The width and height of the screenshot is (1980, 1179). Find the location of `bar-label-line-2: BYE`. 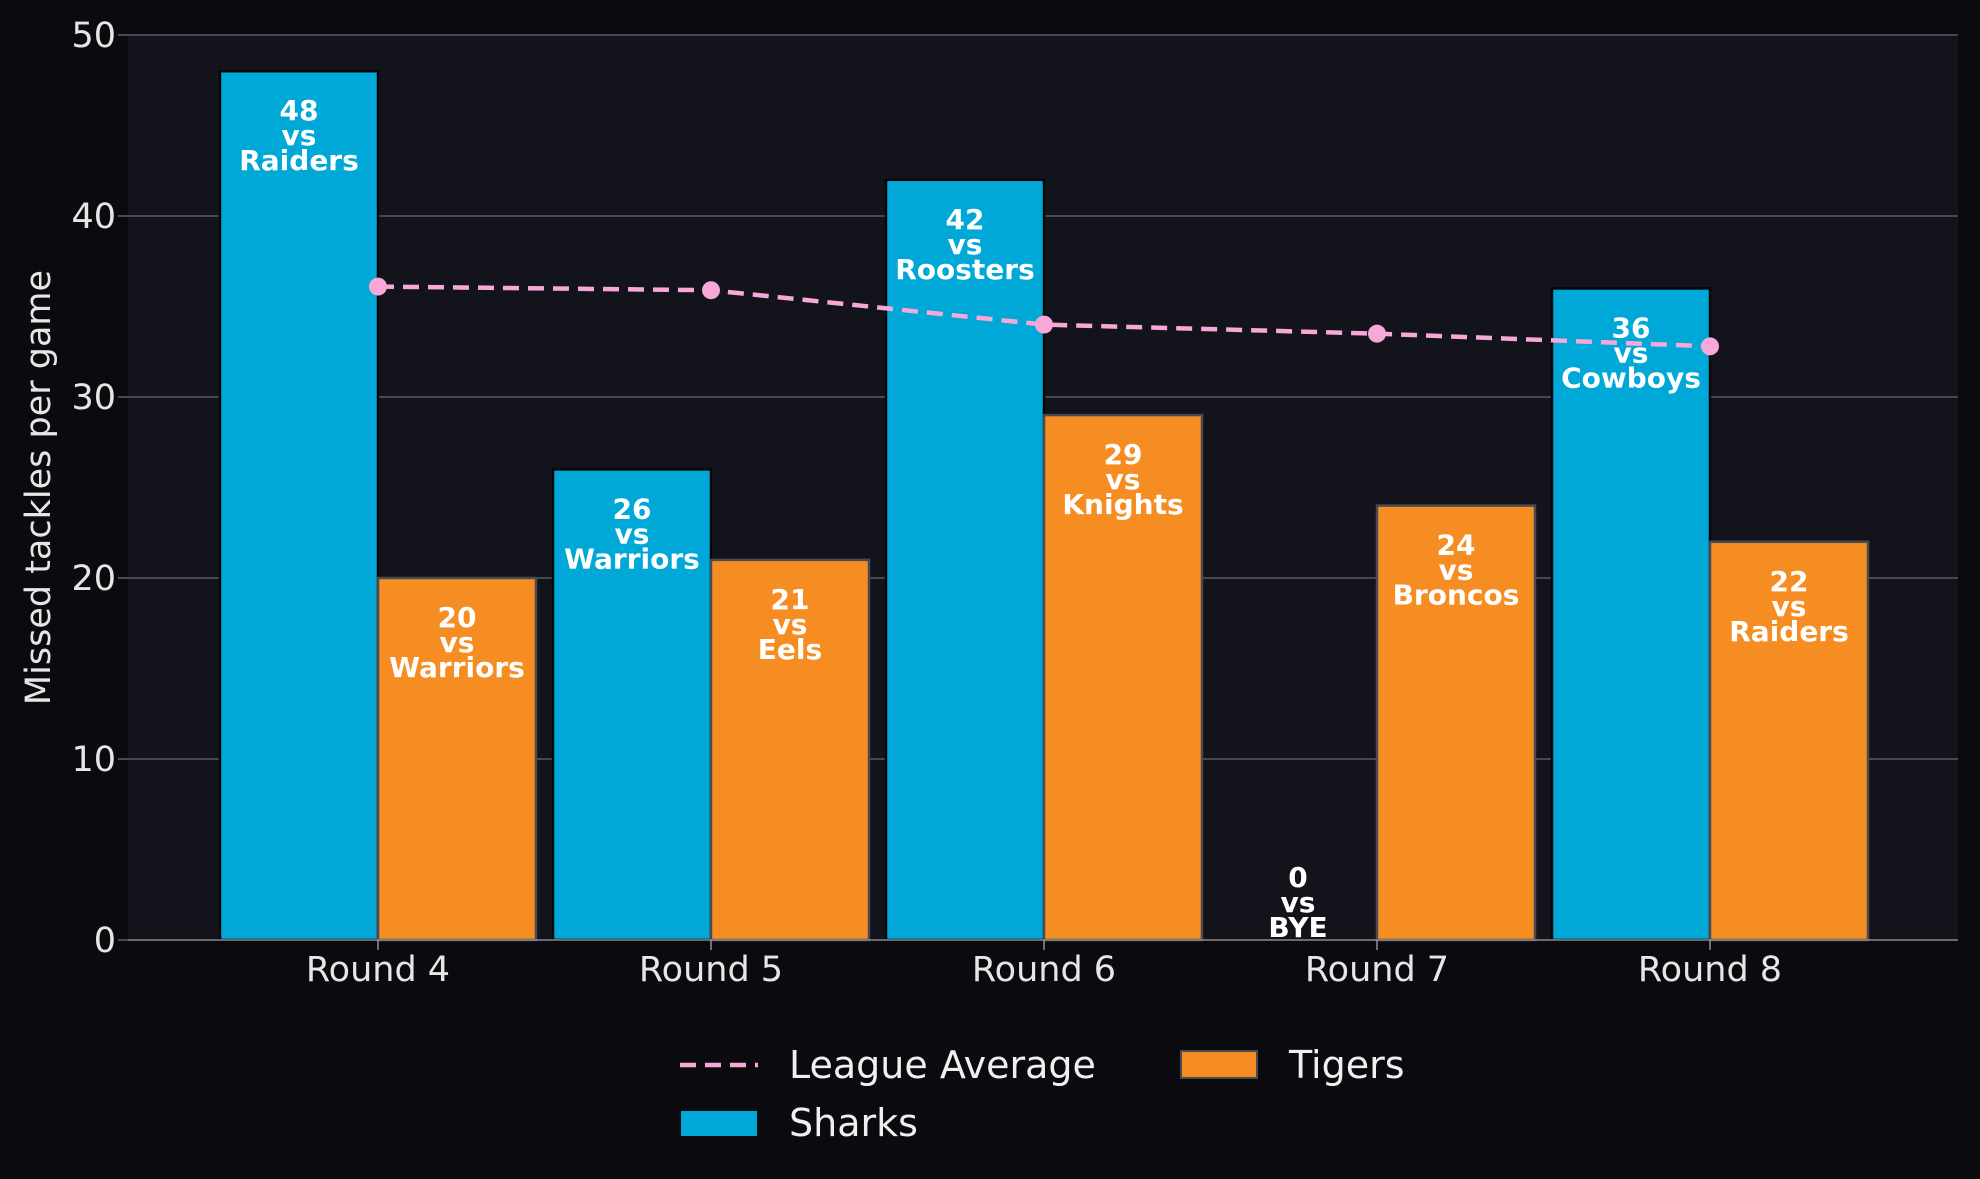

bar-label-line-2: BYE is located at coordinates (1297, 927).